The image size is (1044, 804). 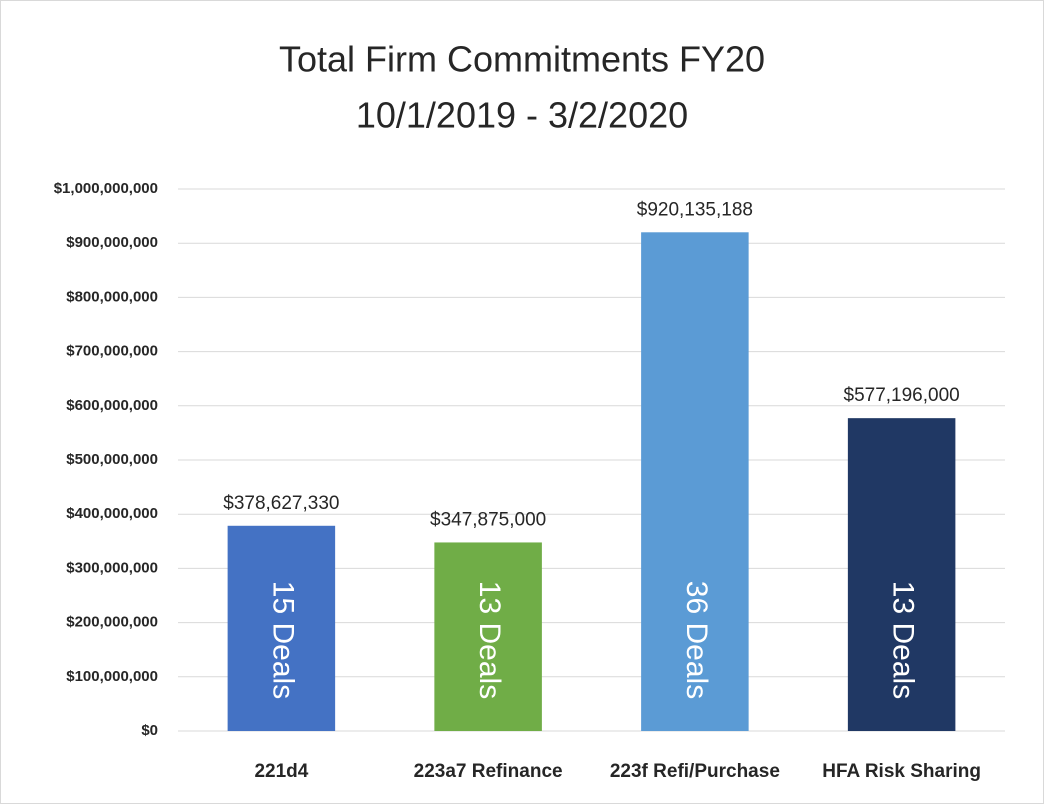 What do you see at coordinates (522, 59) in the screenshot?
I see `chart-title: Total Firm Commitments FY20` at bounding box center [522, 59].